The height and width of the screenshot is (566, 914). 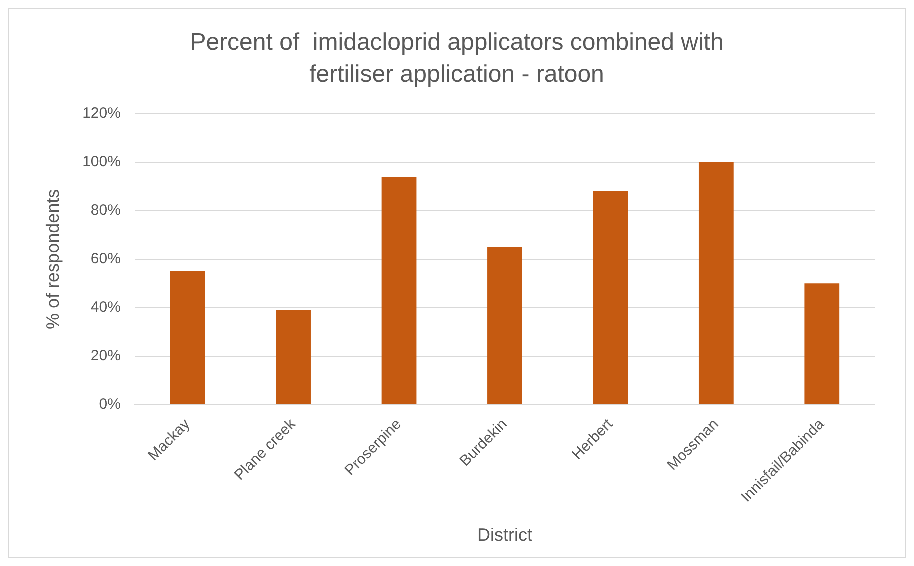 What do you see at coordinates (101, 113) in the screenshot?
I see `y-tick-label: 120%` at bounding box center [101, 113].